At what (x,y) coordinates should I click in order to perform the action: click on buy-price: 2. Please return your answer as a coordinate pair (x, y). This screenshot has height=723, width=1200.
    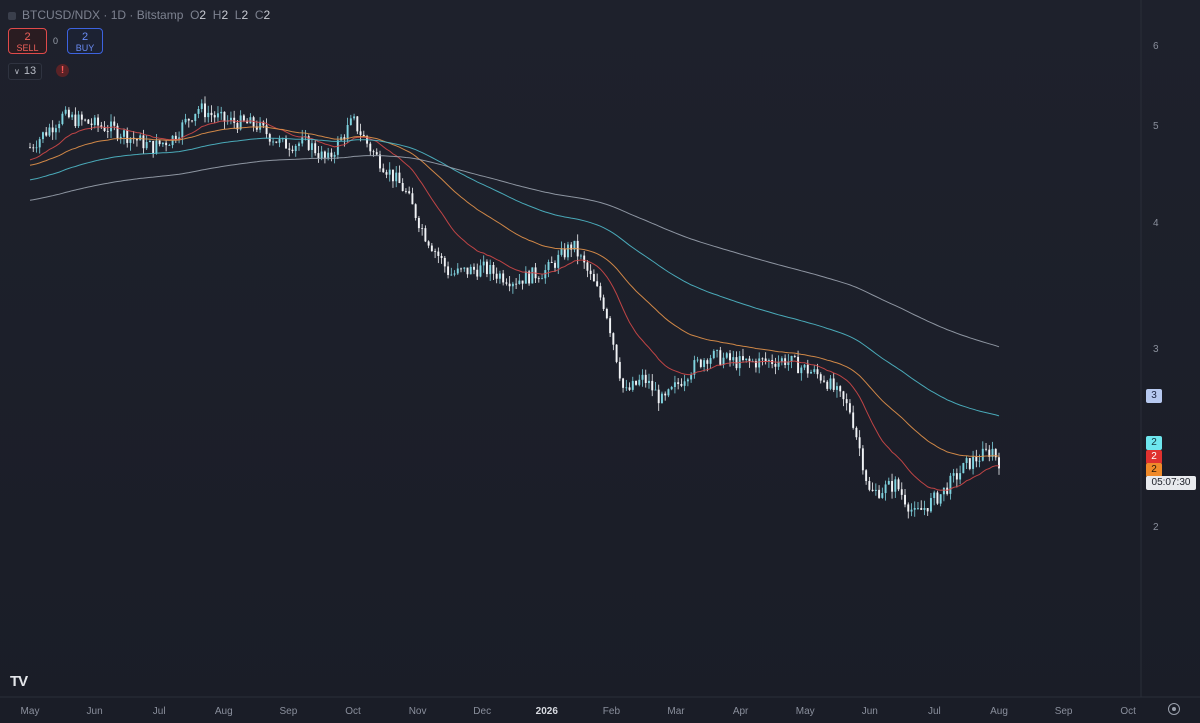
    Looking at the image, I should click on (85, 37).